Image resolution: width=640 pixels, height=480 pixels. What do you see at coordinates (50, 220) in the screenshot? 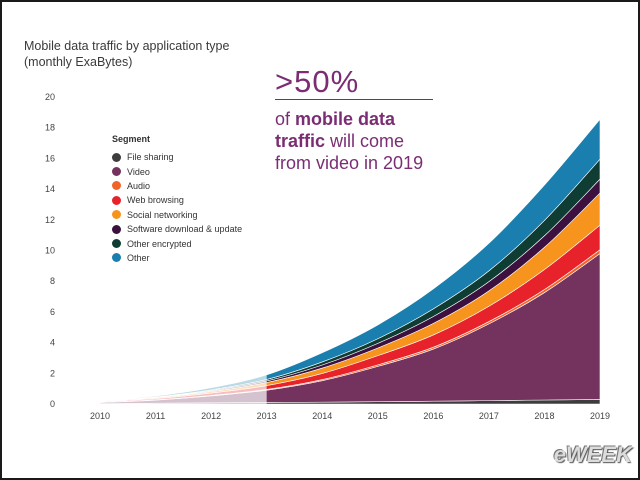
I see `y-tick-label: 12` at bounding box center [50, 220].